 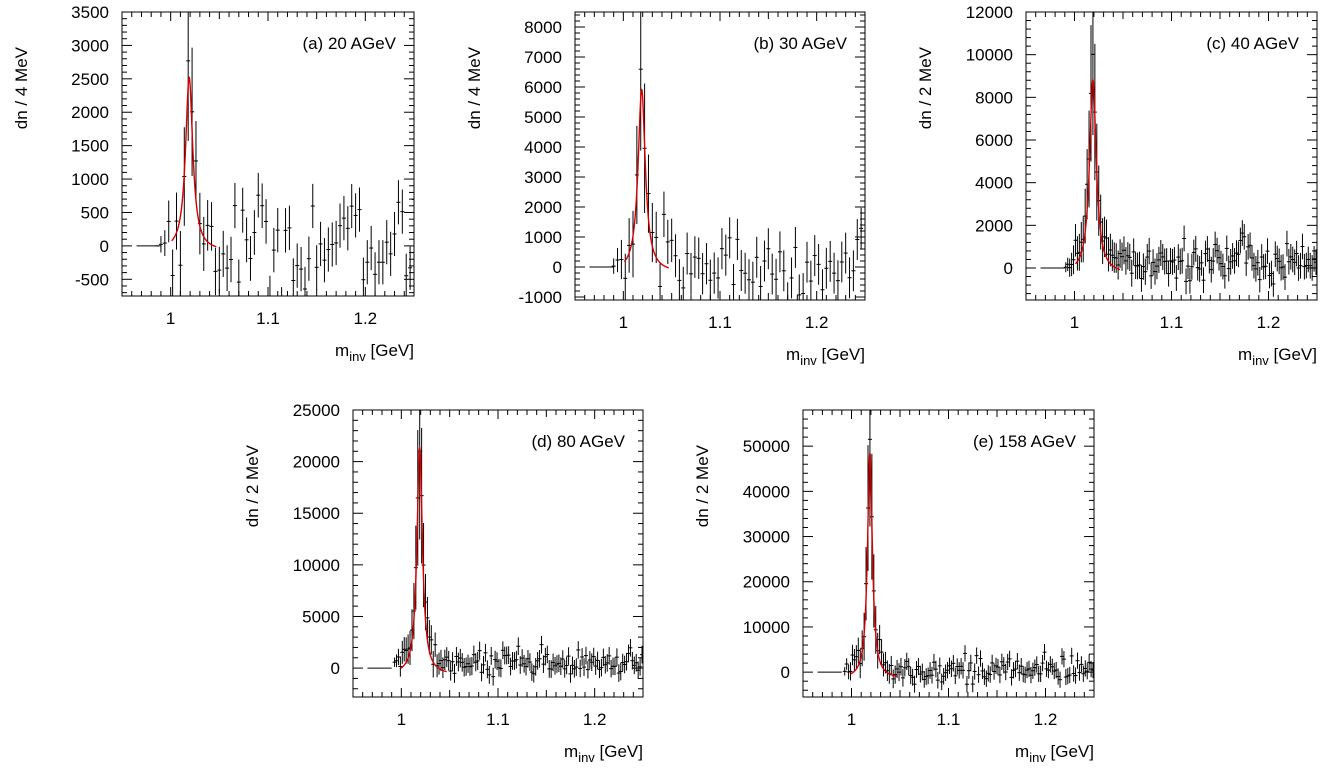 I want to click on y-tick-label: 25000, so click(x=316, y=410).